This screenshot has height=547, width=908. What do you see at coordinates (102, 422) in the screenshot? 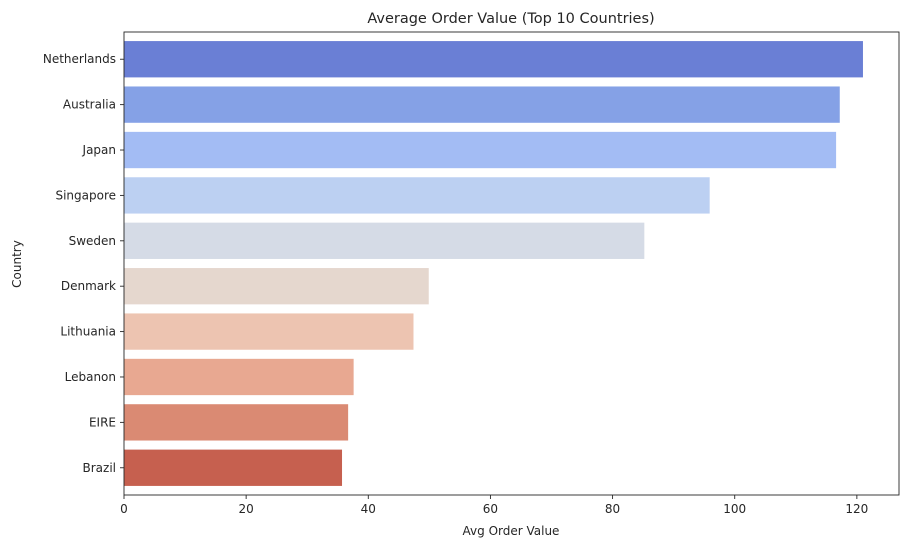
I see `y-tick-label-eire: EIRE` at bounding box center [102, 422].